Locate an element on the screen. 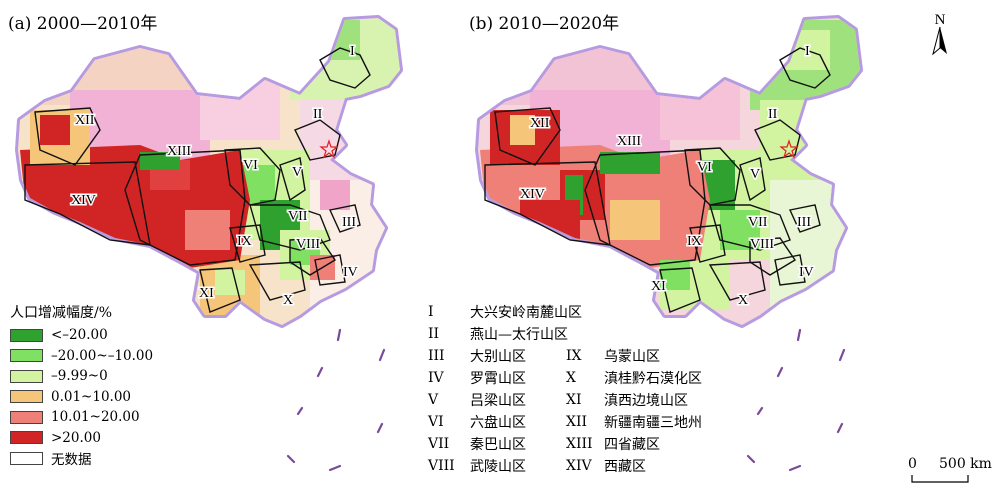  key-row: V 吕梁山区 XI 滇西边境山区 is located at coordinates (565, 400).